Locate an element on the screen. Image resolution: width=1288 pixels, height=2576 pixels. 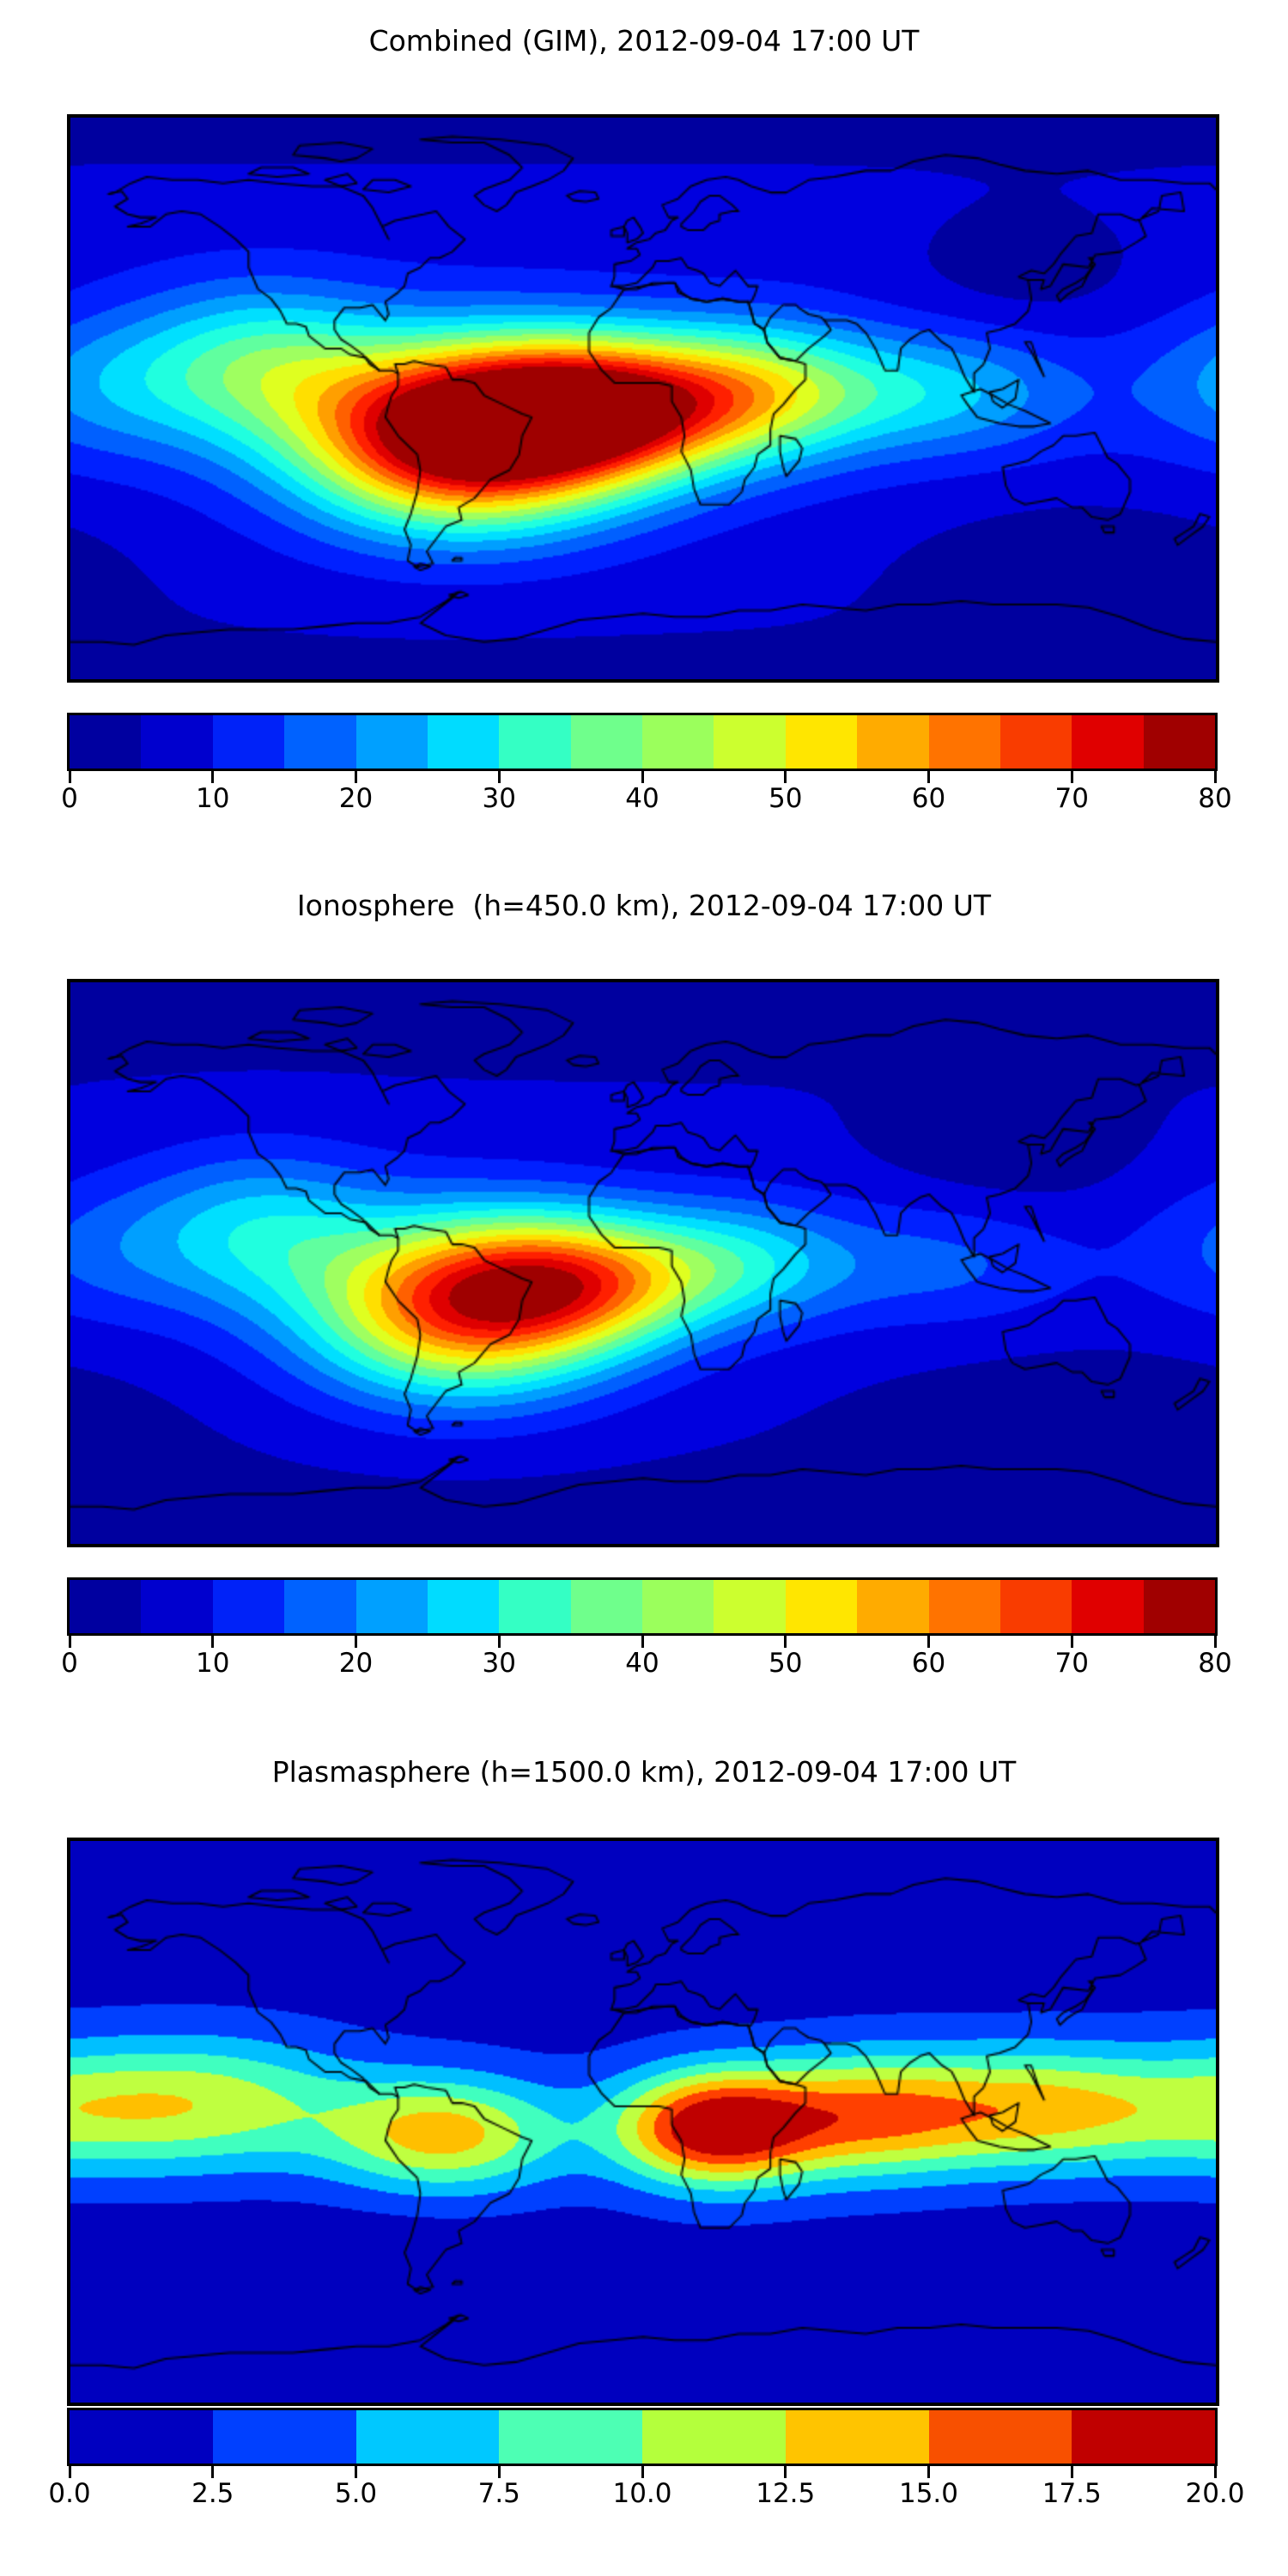
colorbar-ticks-plasmasphere is located at coordinates (642, 2472).